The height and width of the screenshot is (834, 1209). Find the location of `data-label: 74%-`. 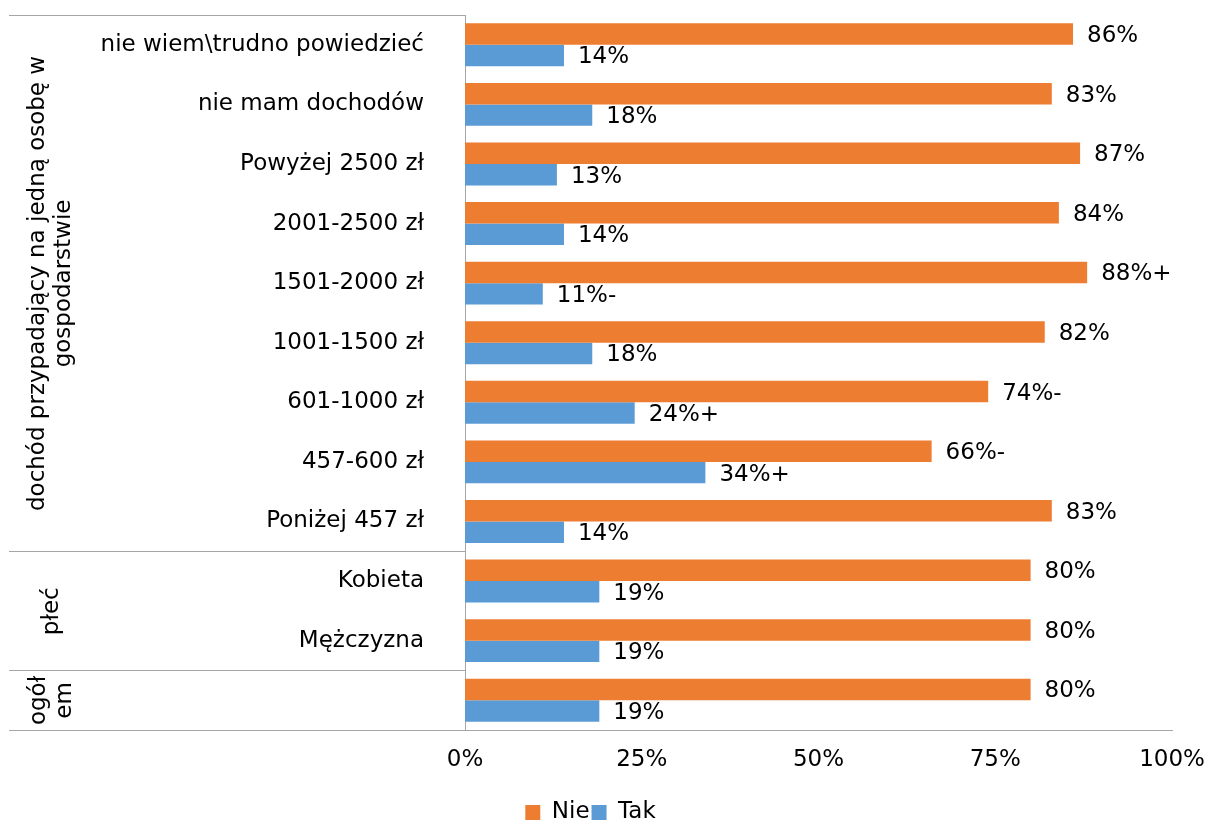

data-label: 74%- is located at coordinates (1032, 391).